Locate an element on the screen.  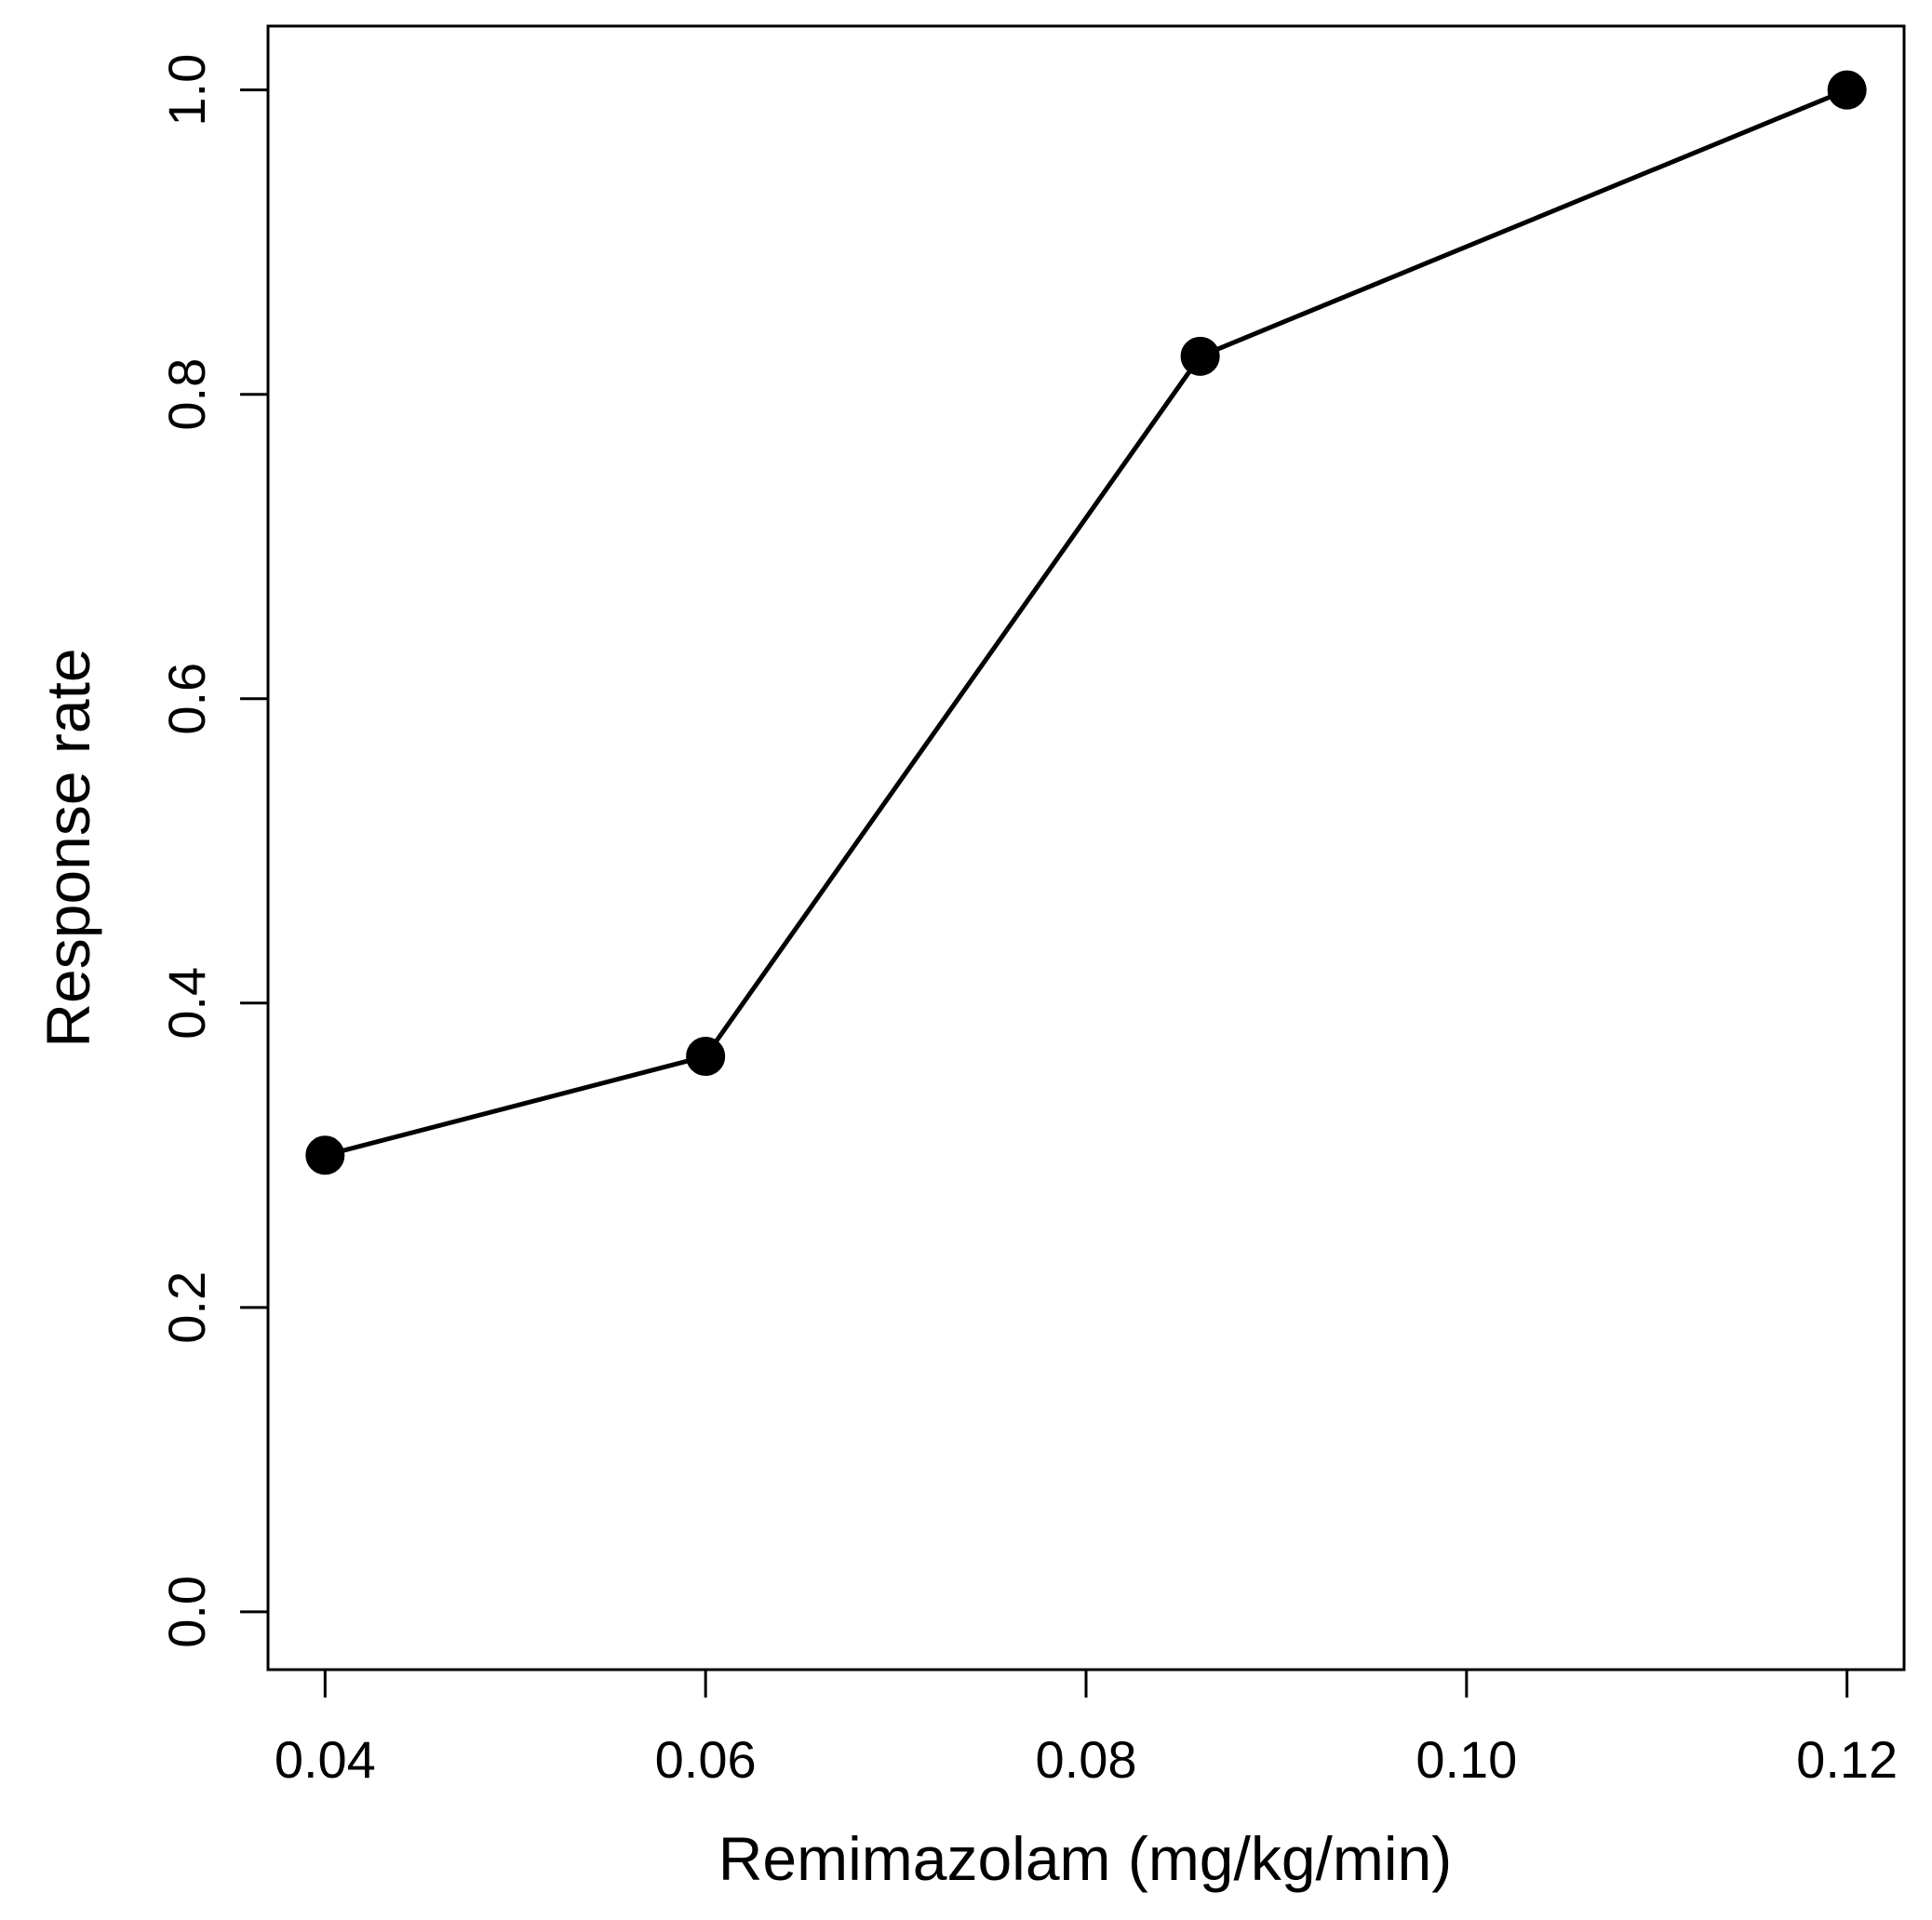
x-tick-label: 0.04 is located at coordinates (325, 1759).